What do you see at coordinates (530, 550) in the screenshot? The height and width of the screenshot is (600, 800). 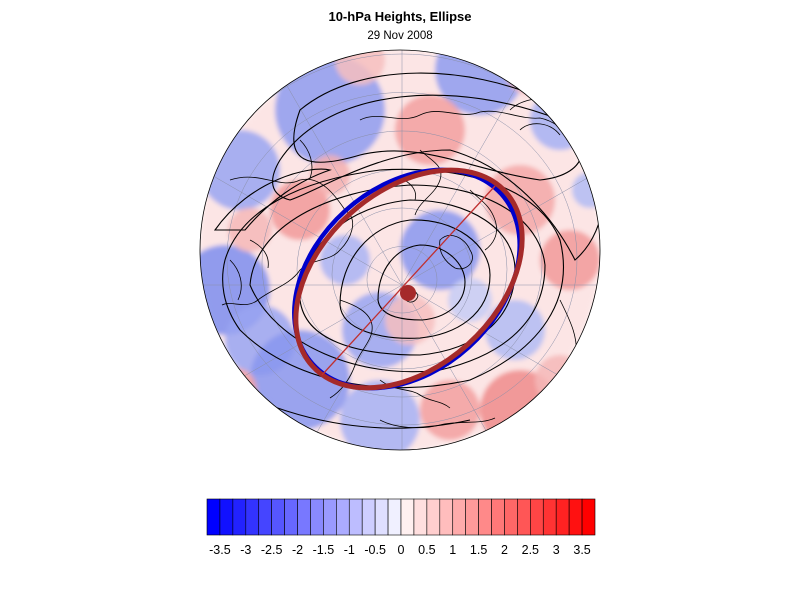 I see `colorbar-tick-label: 2.5` at bounding box center [530, 550].